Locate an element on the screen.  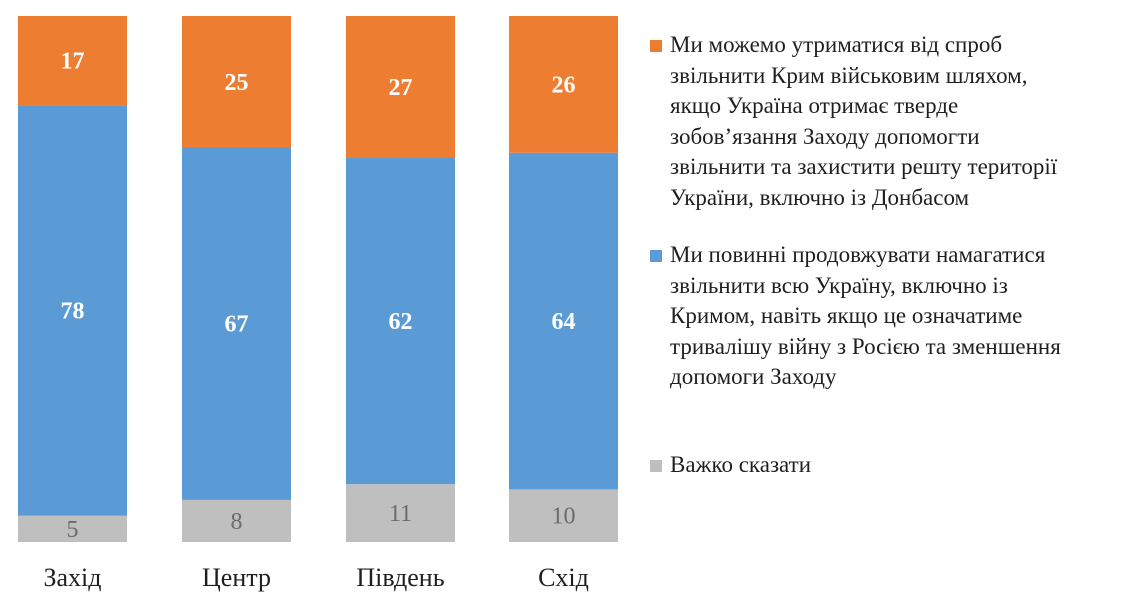
legend-text-line: якщо Україна отримає тверде is located at coordinates (814, 105).